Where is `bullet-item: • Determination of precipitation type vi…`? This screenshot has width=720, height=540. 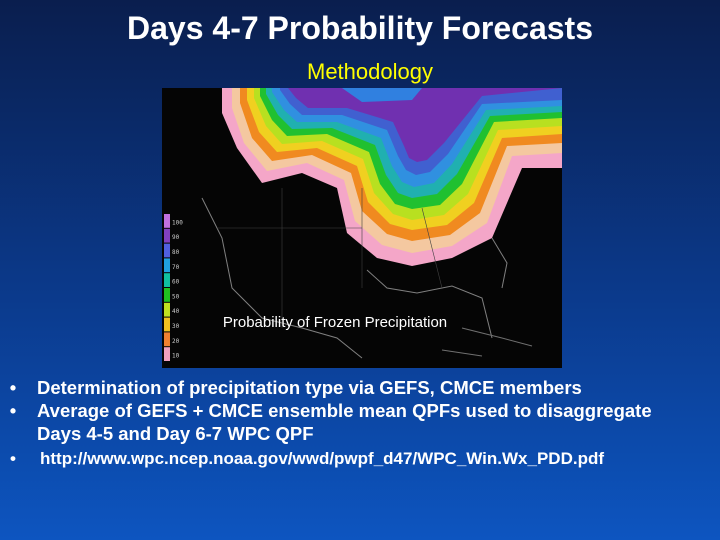
bullet-item: • Determination of precipitation type vi… is located at coordinates (360, 387).